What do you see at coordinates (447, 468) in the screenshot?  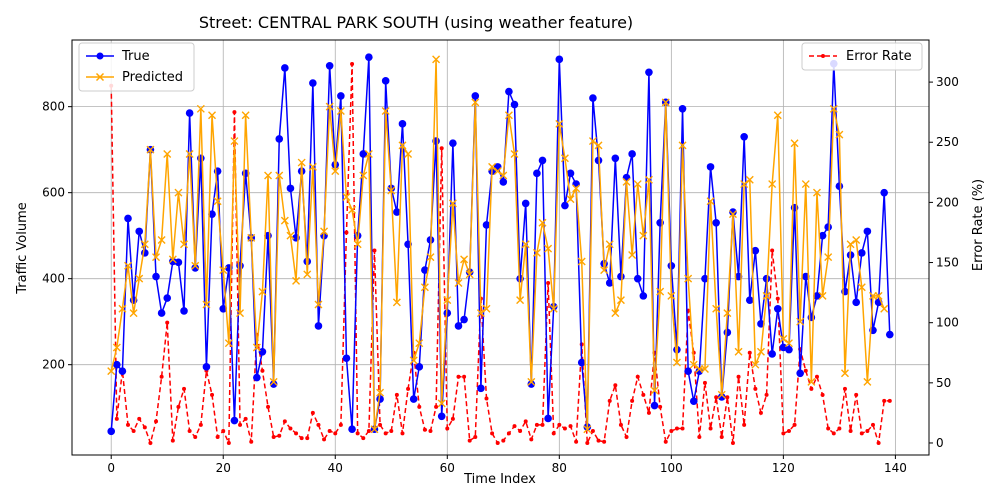 I see `x-tick-label: 60` at bounding box center [447, 468].